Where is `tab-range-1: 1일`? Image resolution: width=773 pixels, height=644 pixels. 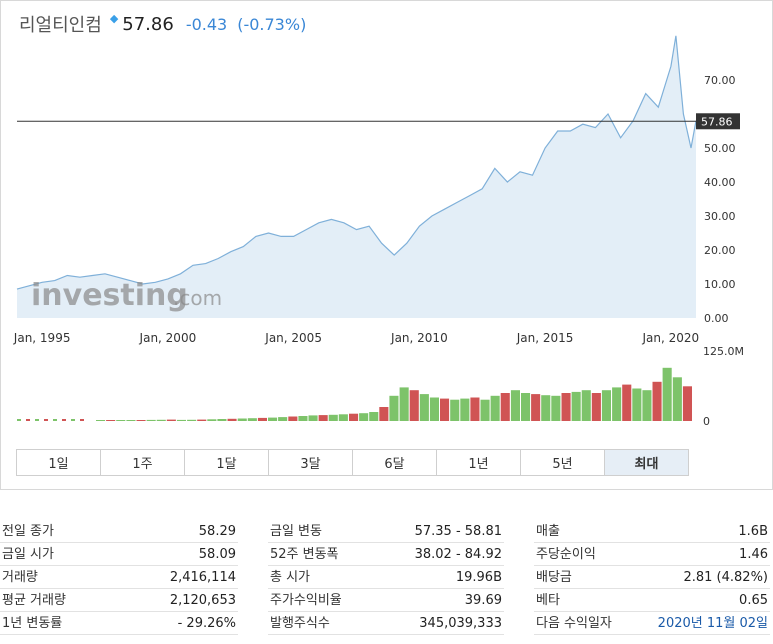
tab-range-1: 1일 is located at coordinates (59, 462).